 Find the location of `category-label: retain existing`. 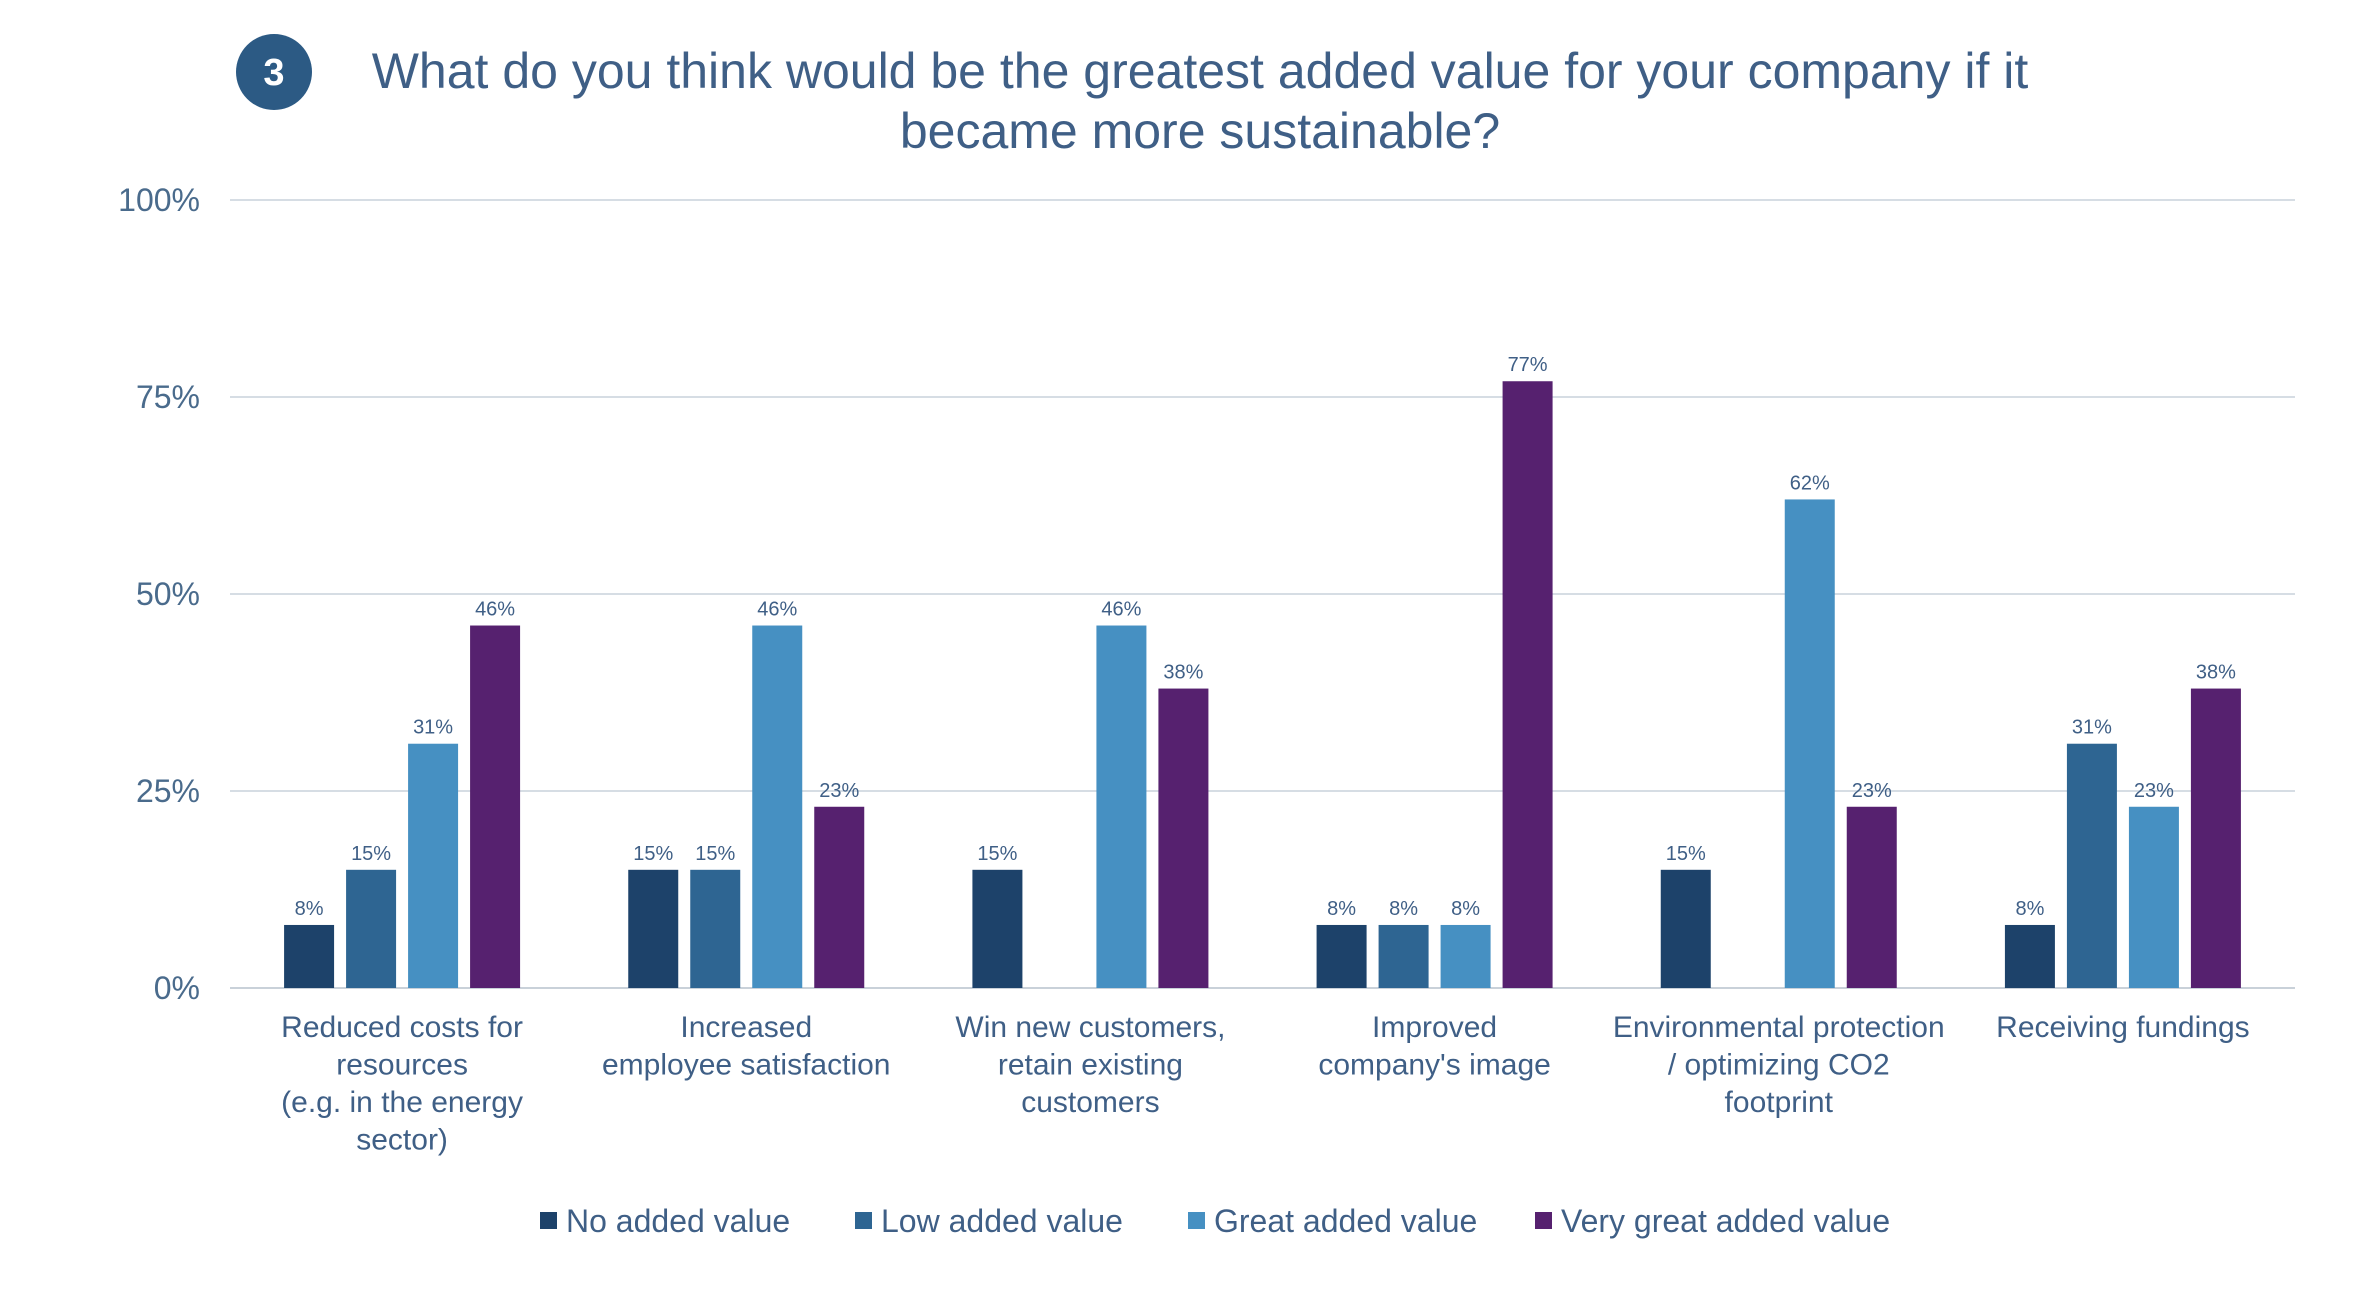

category-label: retain existing is located at coordinates (1090, 1065).